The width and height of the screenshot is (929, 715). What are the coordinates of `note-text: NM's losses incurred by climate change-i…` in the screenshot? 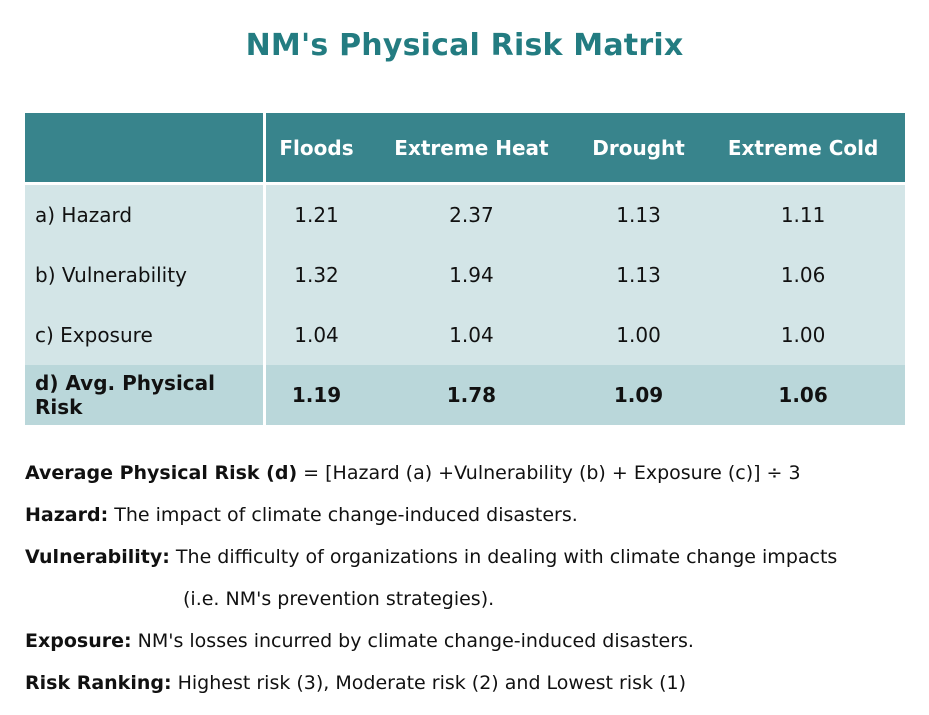 It's located at (412, 641).